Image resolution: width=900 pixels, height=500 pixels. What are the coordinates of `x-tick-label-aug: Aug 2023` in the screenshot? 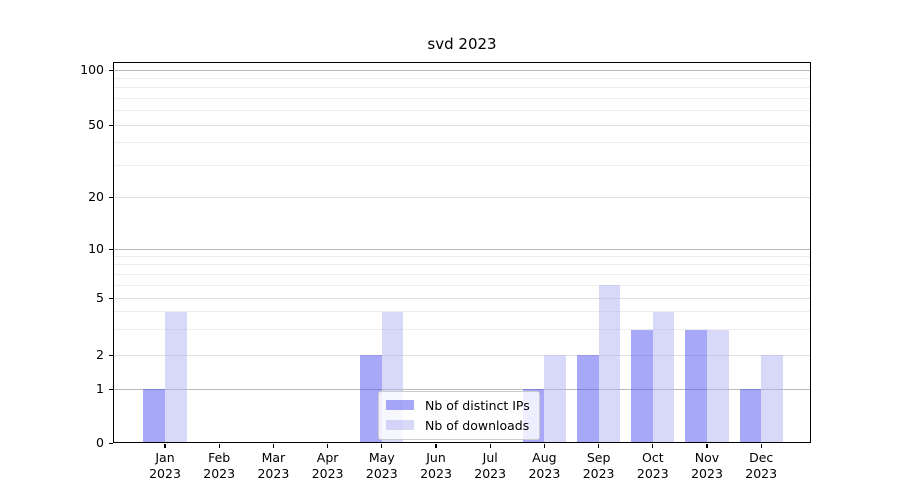 It's located at (544, 466).